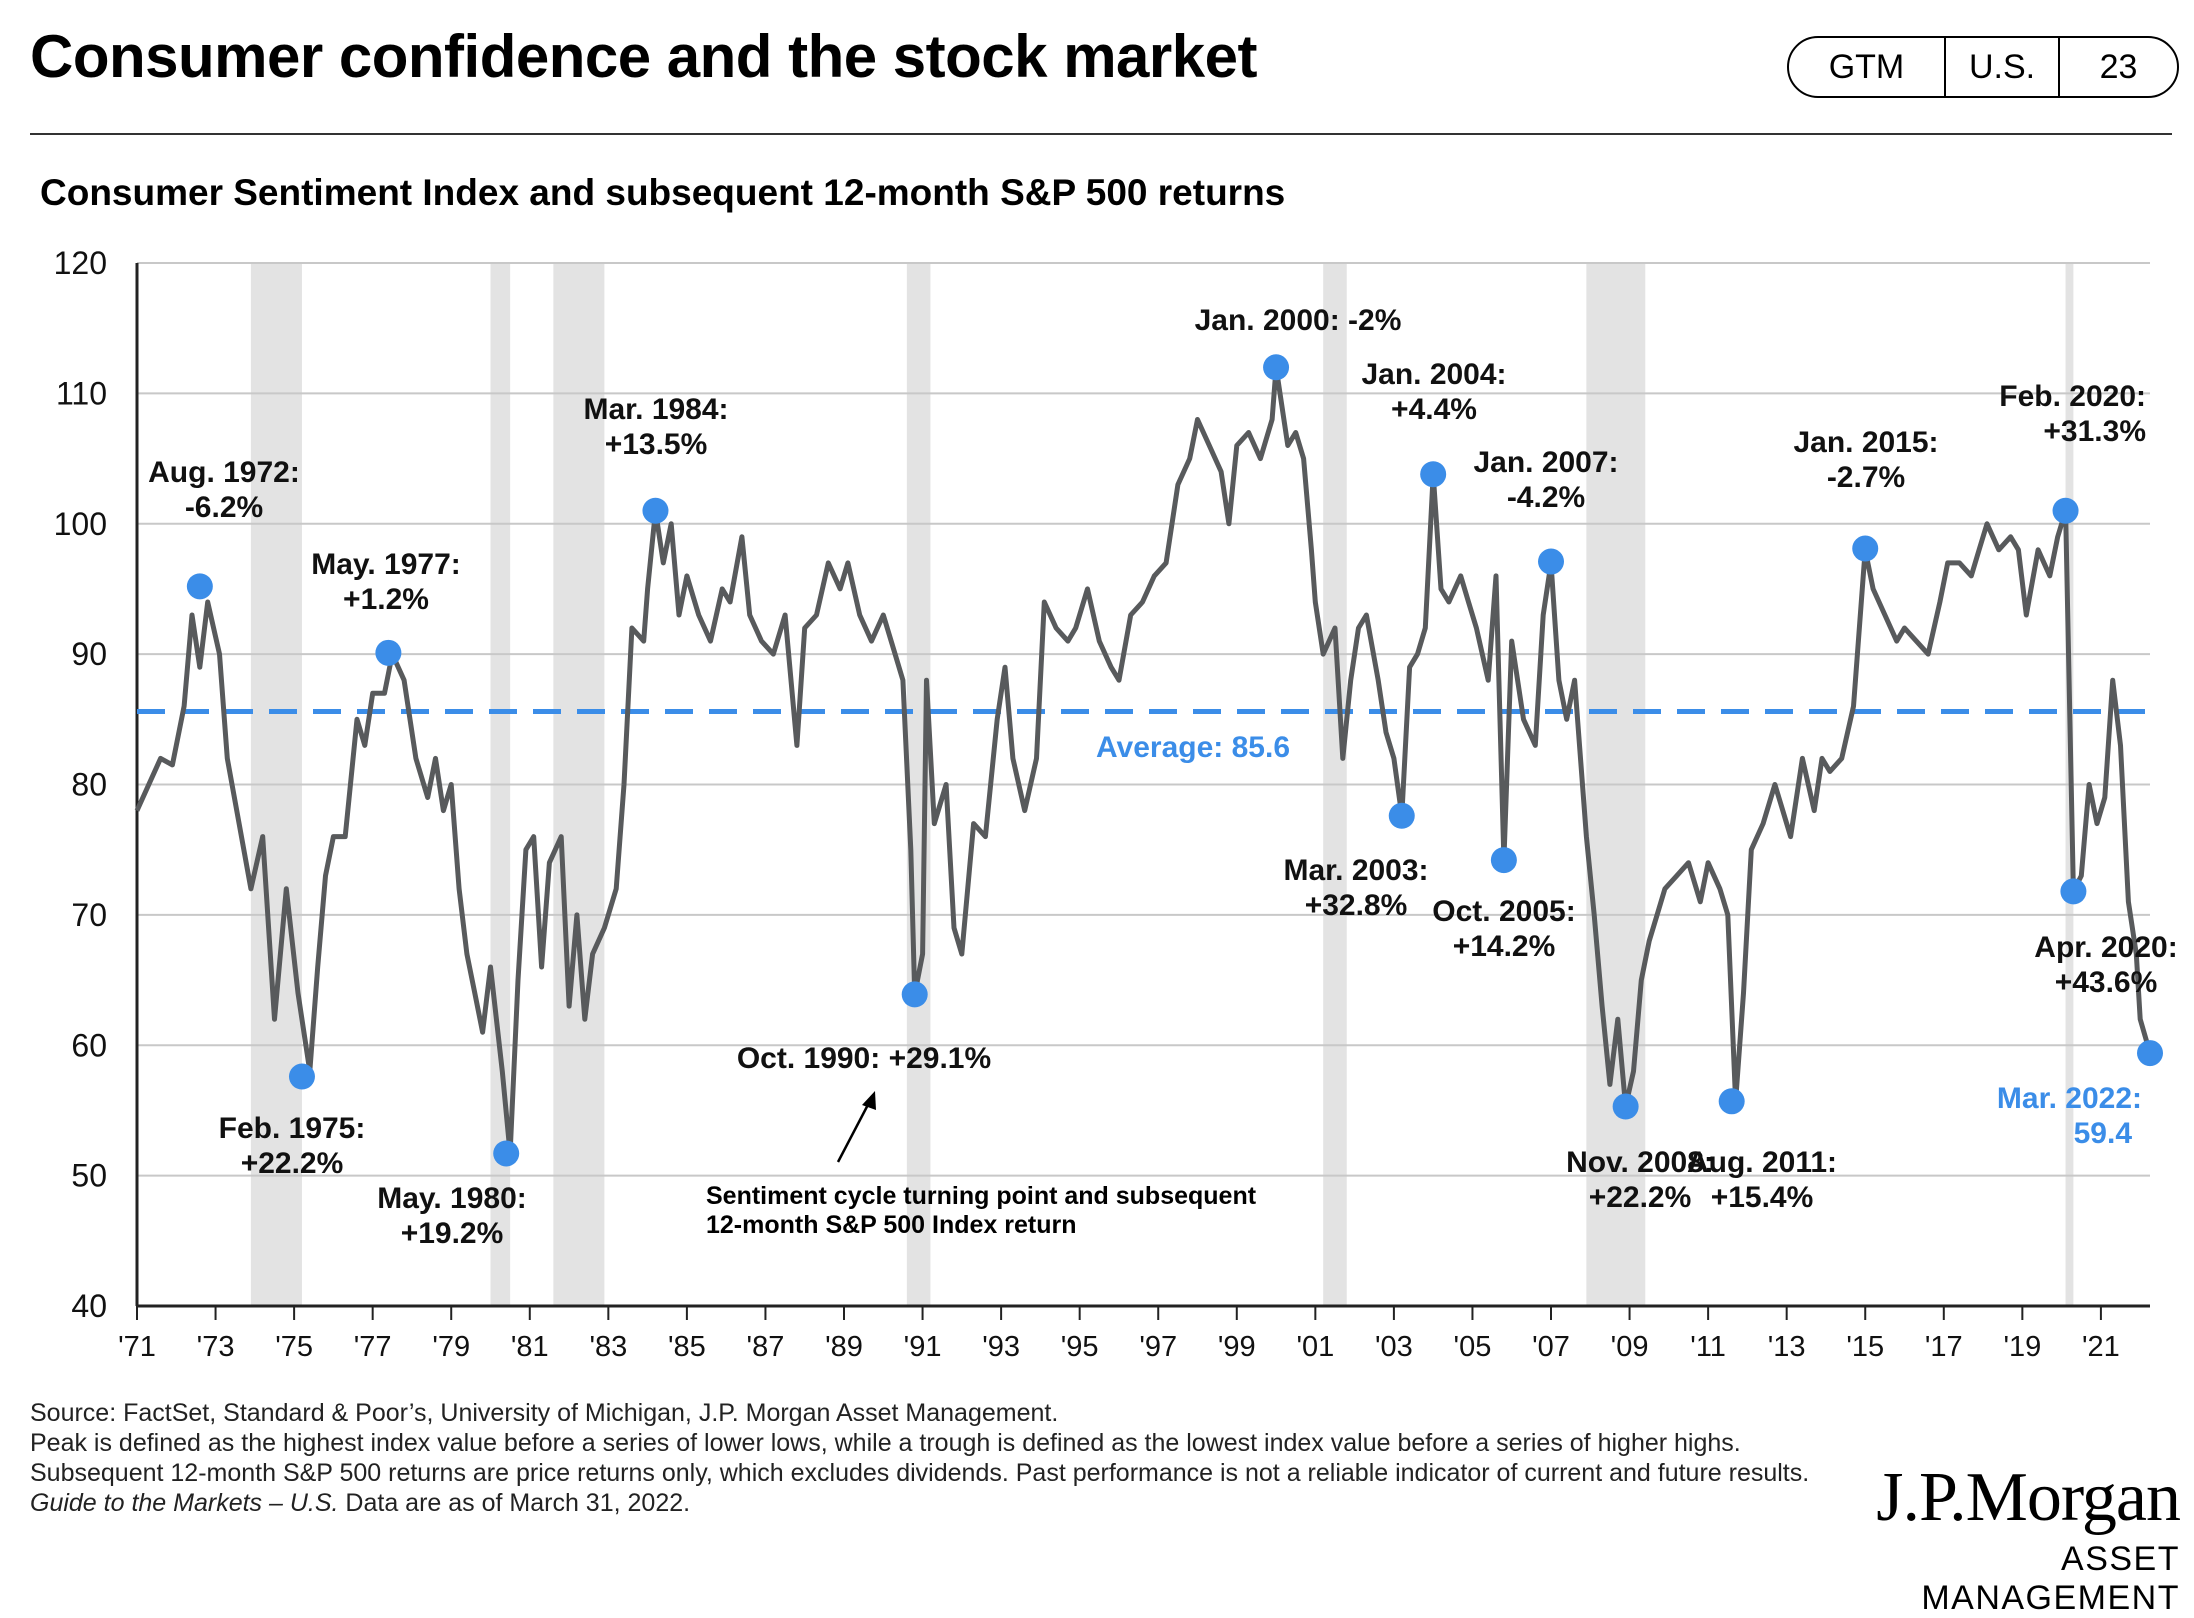  Describe the element at coordinates (89, 1045) in the screenshot. I see `y-tick-label: 60` at that location.